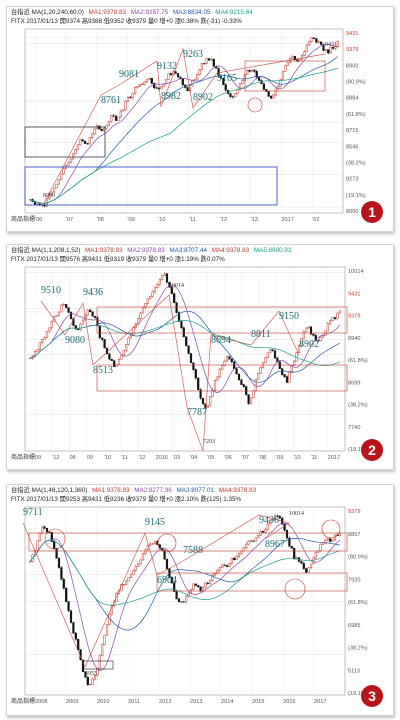  I want to click on price-annotation: 6904, so click(167, 580).